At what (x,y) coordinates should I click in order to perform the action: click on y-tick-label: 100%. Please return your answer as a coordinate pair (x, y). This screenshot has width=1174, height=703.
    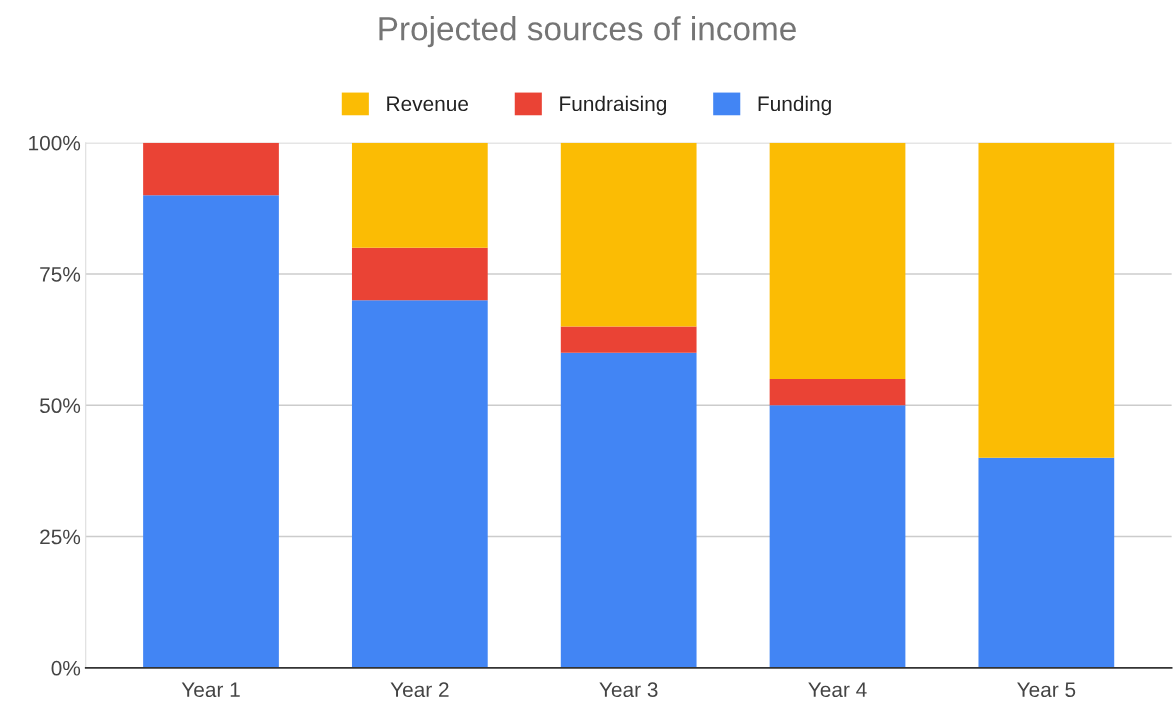
    Looking at the image, I should click on (55, 143).